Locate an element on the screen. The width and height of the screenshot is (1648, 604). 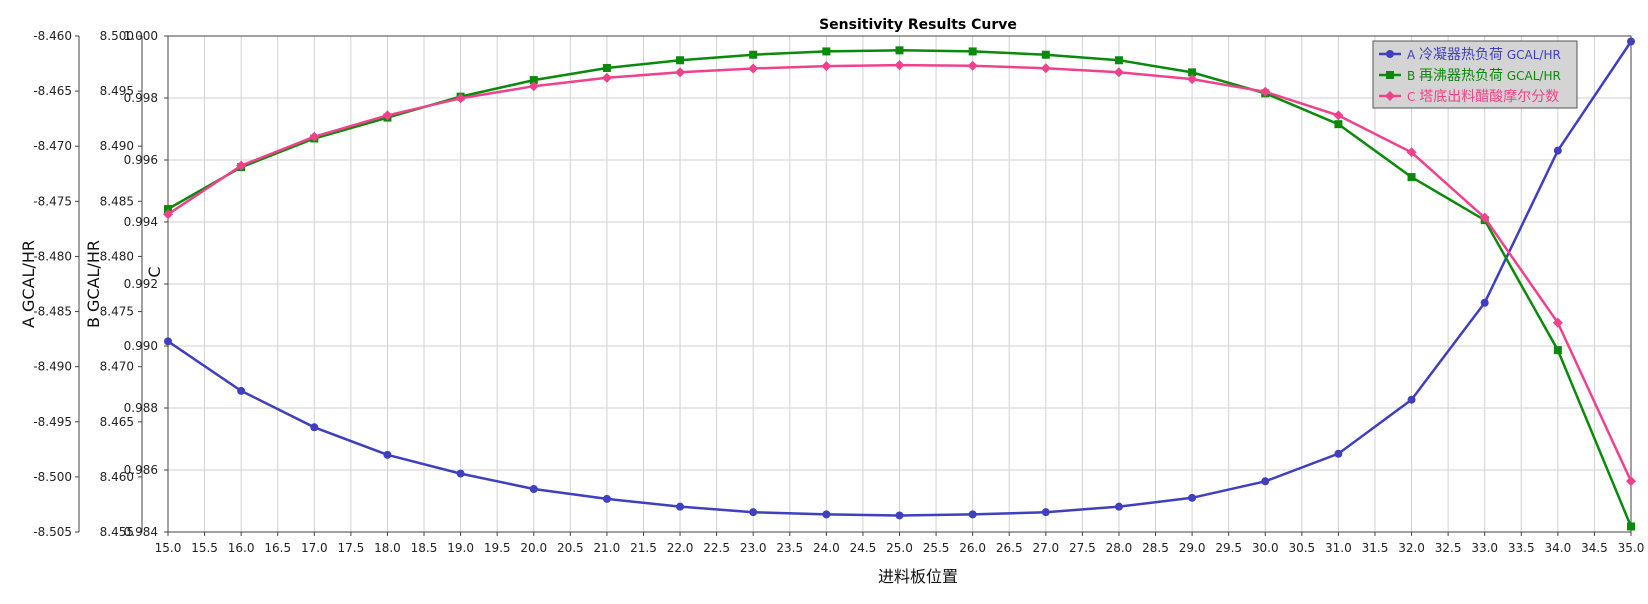
x-axis-title: 进料板位置 is located at coordinates (918, 576).